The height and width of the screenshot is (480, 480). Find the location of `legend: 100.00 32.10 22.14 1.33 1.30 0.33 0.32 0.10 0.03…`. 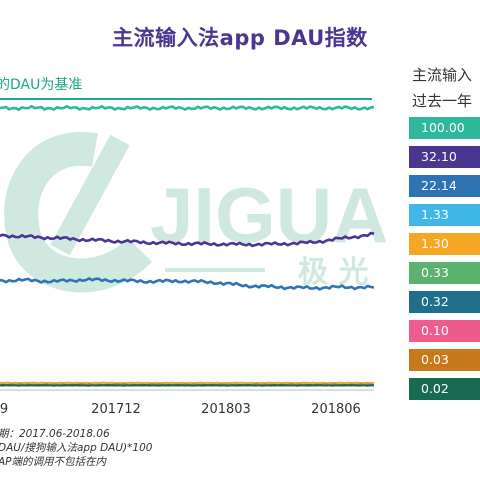

legend: 100.00 32.10 22.14 1.33 1.30 0.33 0.32 0.10 0.03… is located at coordinates (444, 262).